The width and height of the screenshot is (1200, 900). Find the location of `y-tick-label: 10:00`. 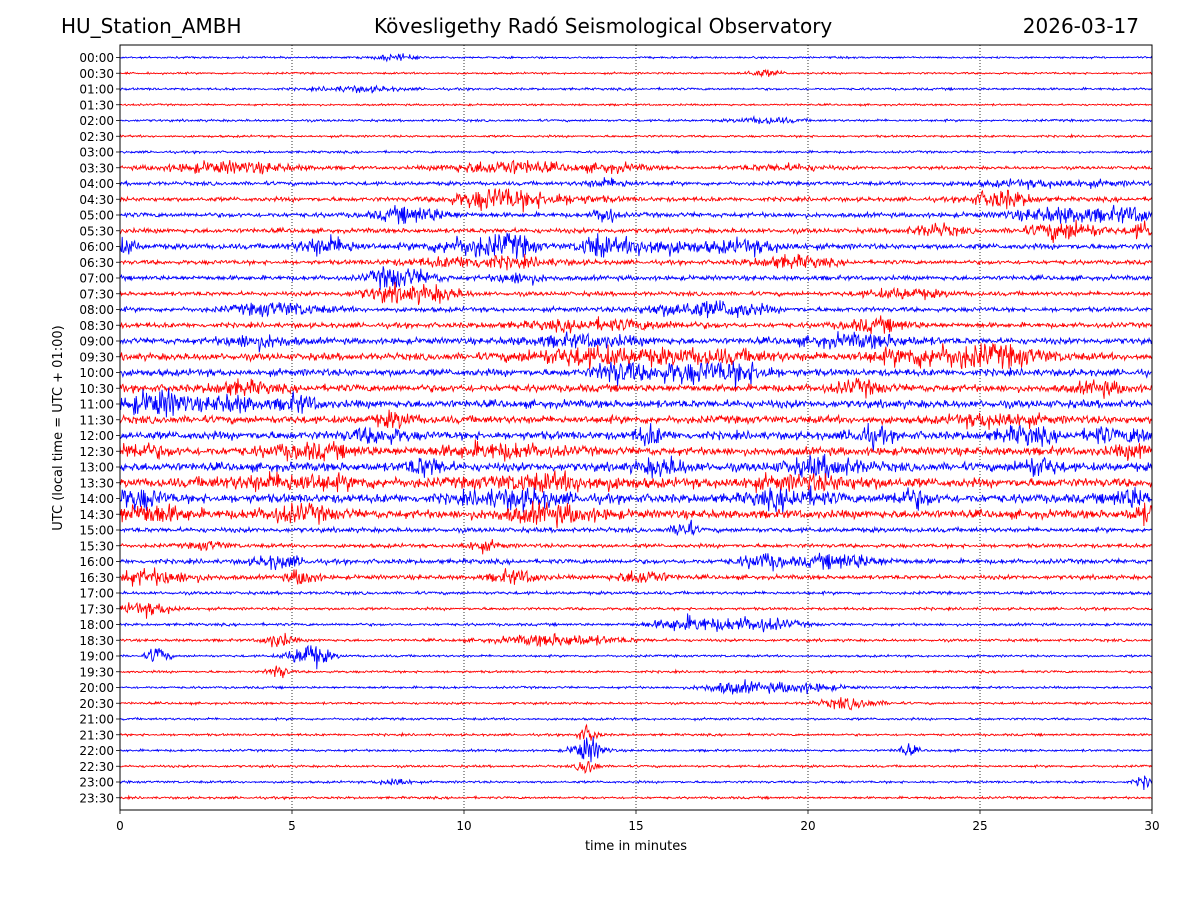

y-tick-label: 10:00 is located at coordinates (96, 373).